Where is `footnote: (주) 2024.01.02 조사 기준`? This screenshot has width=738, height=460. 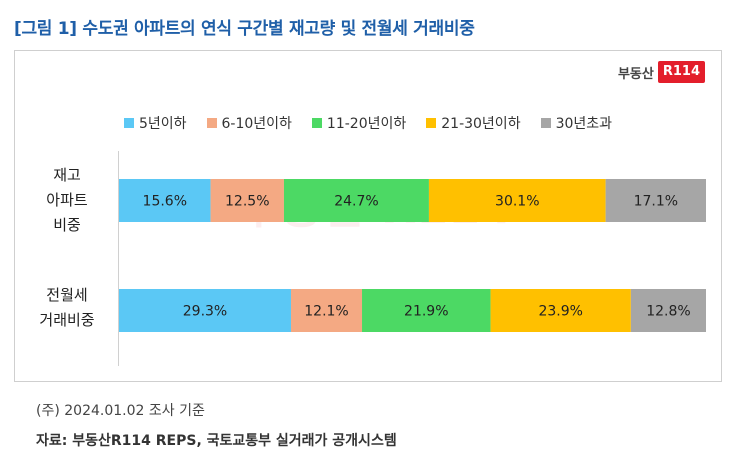 footnote: (주) 2024.01.02 조사 기준 is located at coordinates (120, 411).